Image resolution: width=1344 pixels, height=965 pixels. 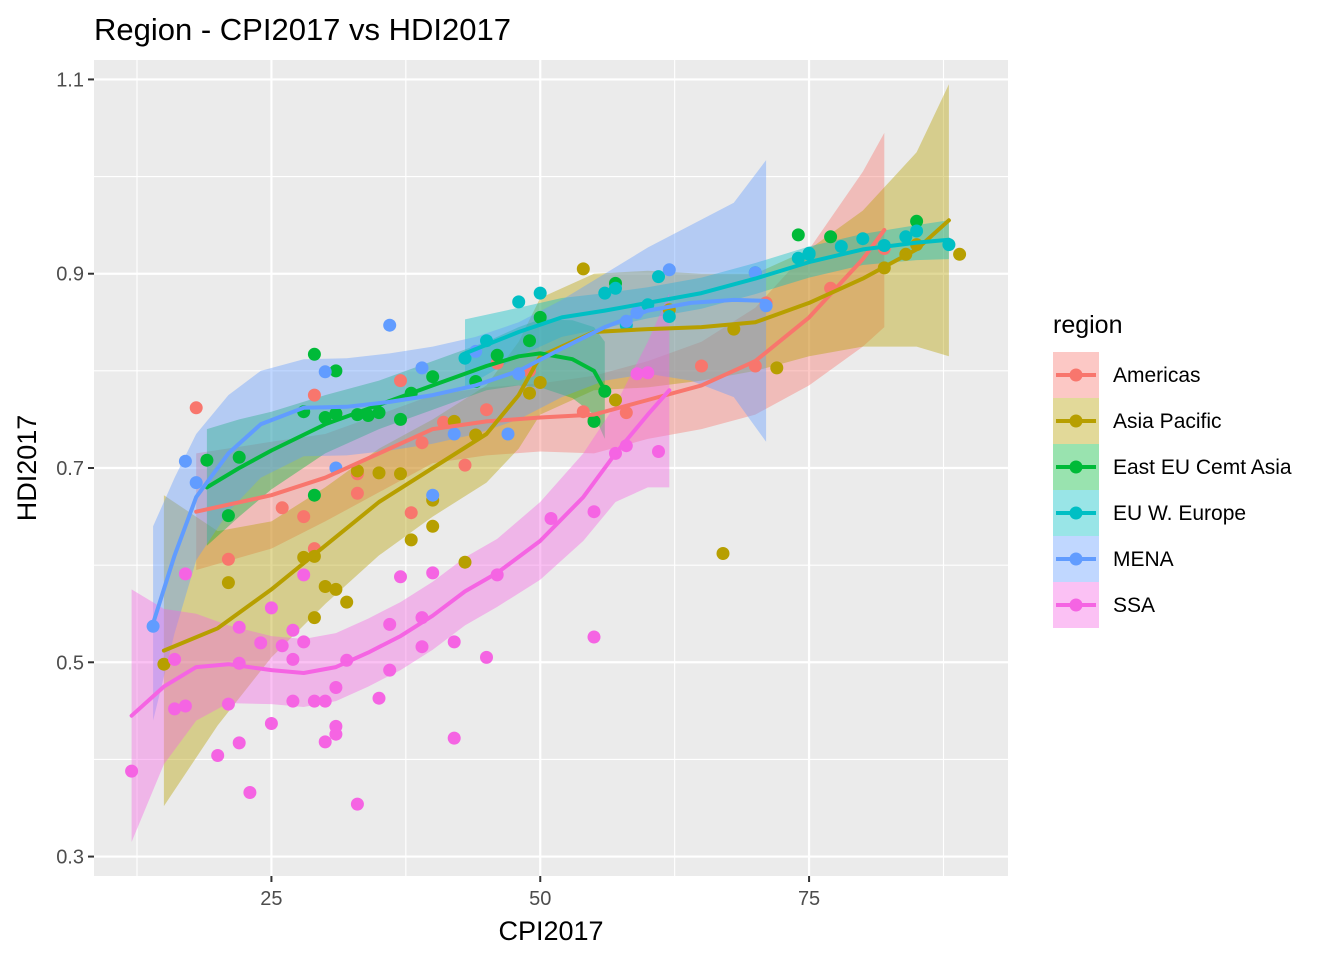 I want to click on legend-label: Asia Pacific, so click(x=1167, y=421).